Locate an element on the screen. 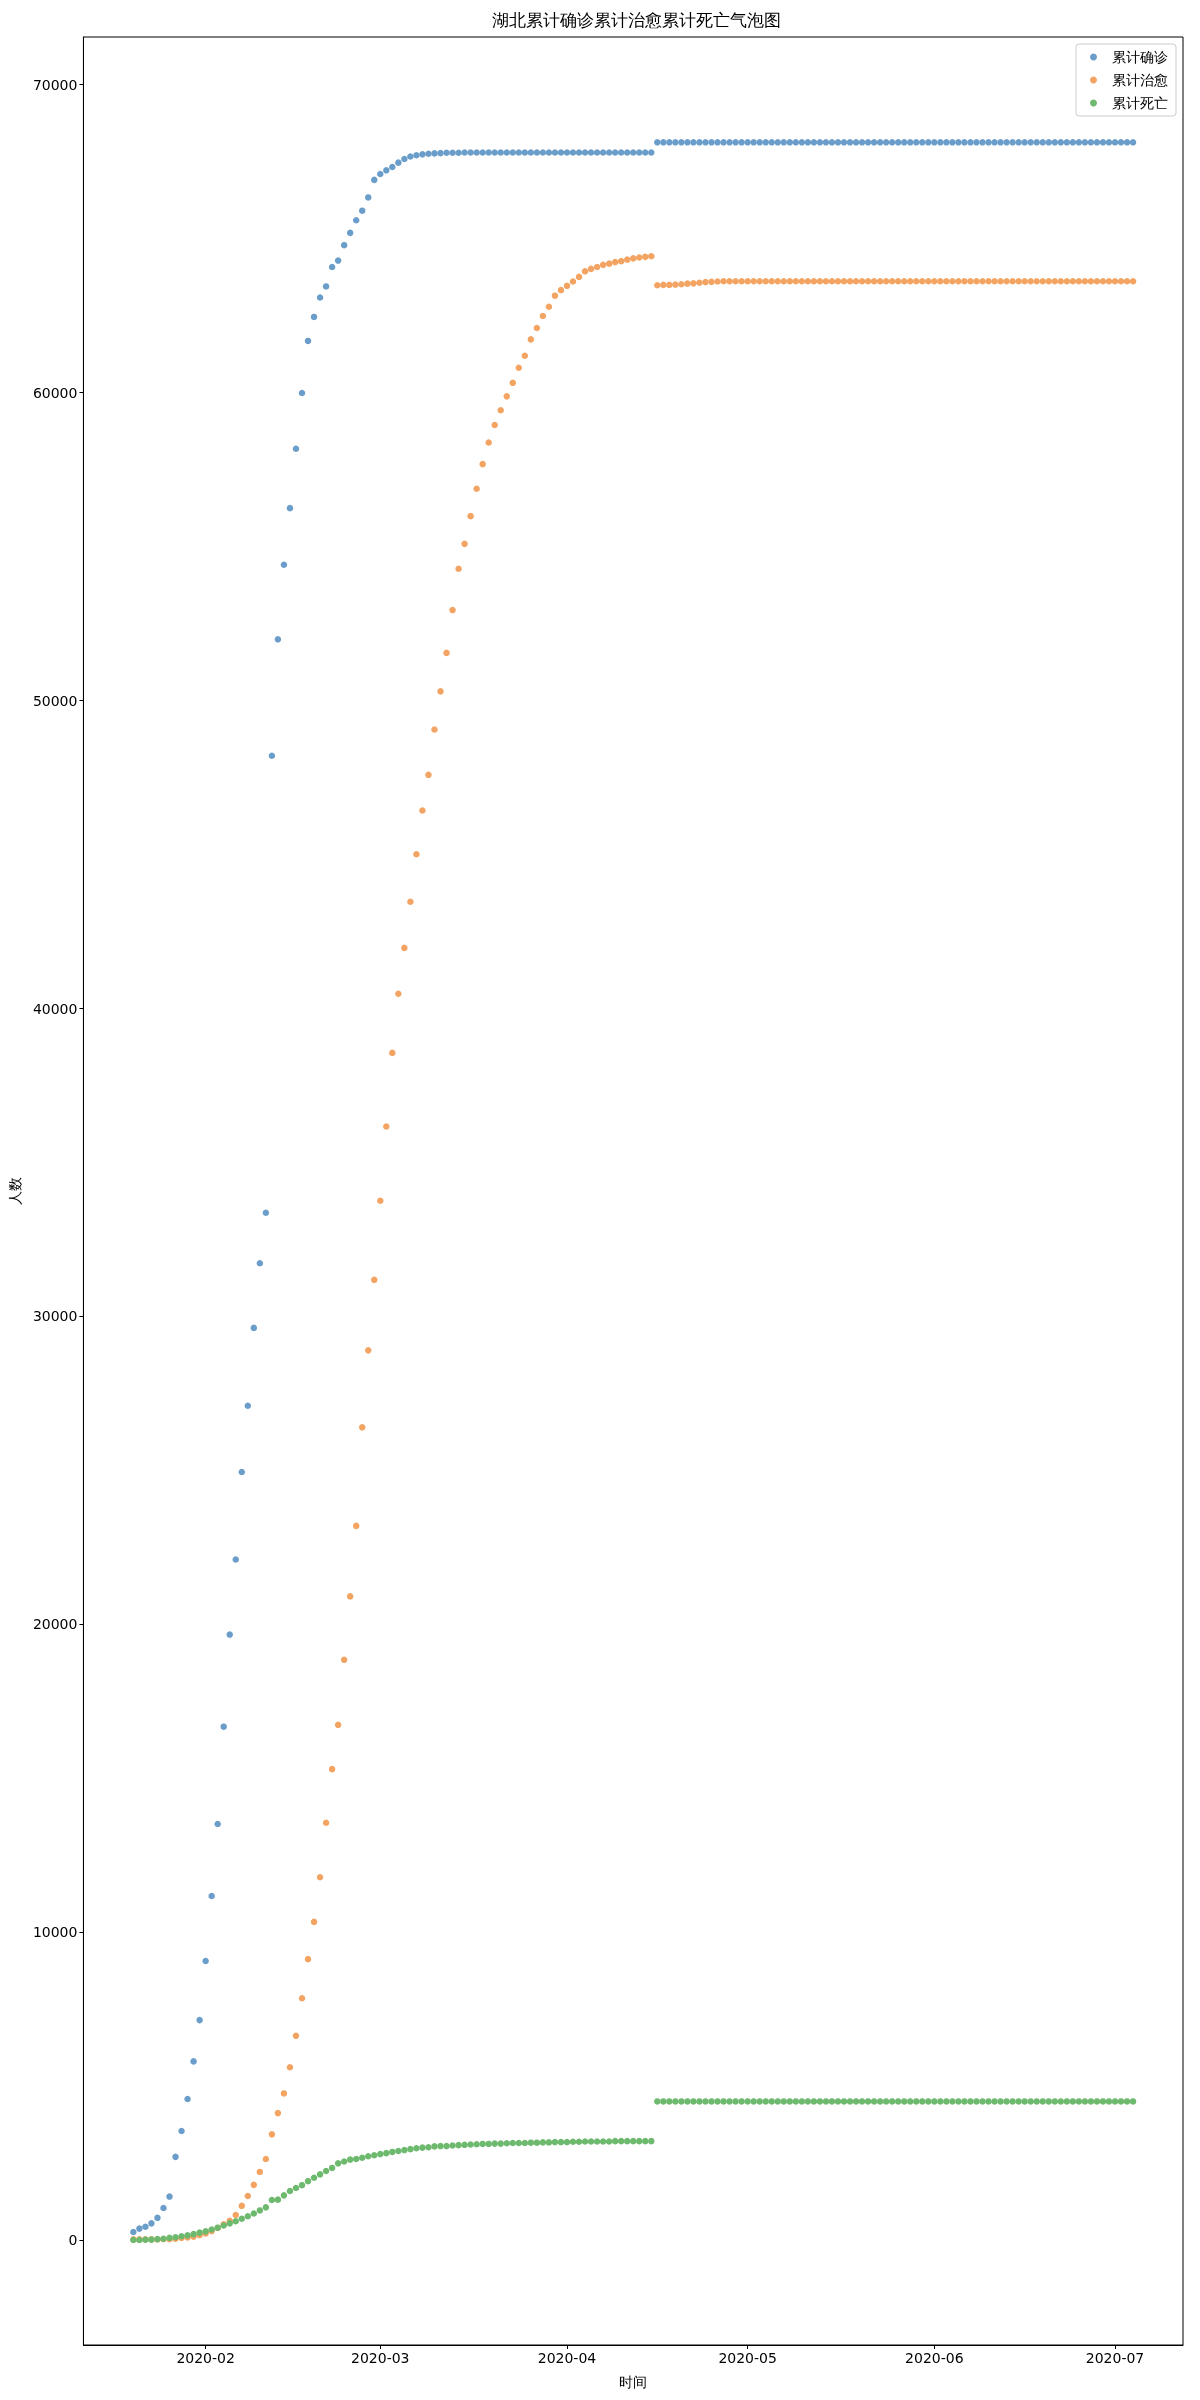  x-axis-title: 时间 is located at coordinates (633, 2382).